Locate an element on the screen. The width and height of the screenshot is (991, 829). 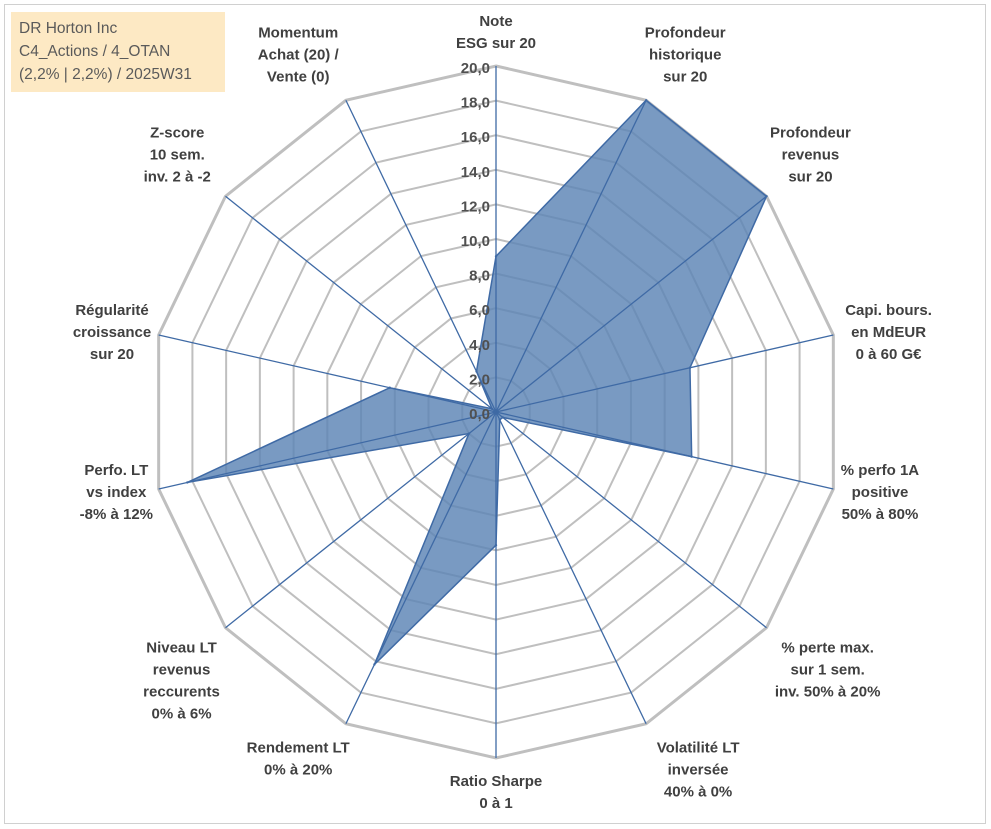
radial-tick-label: 12,0 is located at coordinates (475, 206).